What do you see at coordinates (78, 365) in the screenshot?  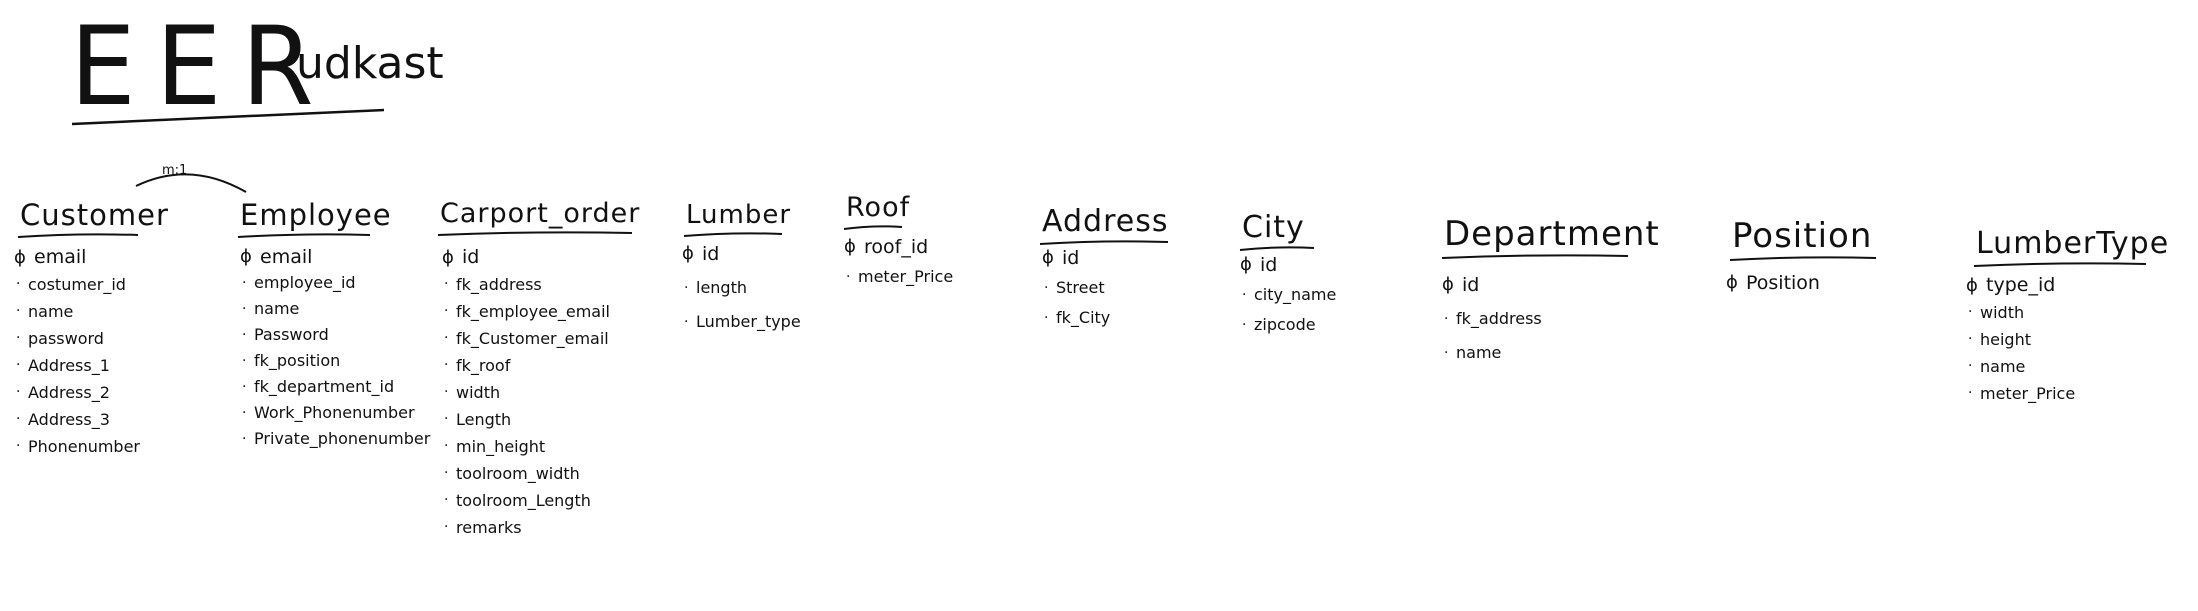 I see `attribute: · Address_1` at bounding box center [78, 365].